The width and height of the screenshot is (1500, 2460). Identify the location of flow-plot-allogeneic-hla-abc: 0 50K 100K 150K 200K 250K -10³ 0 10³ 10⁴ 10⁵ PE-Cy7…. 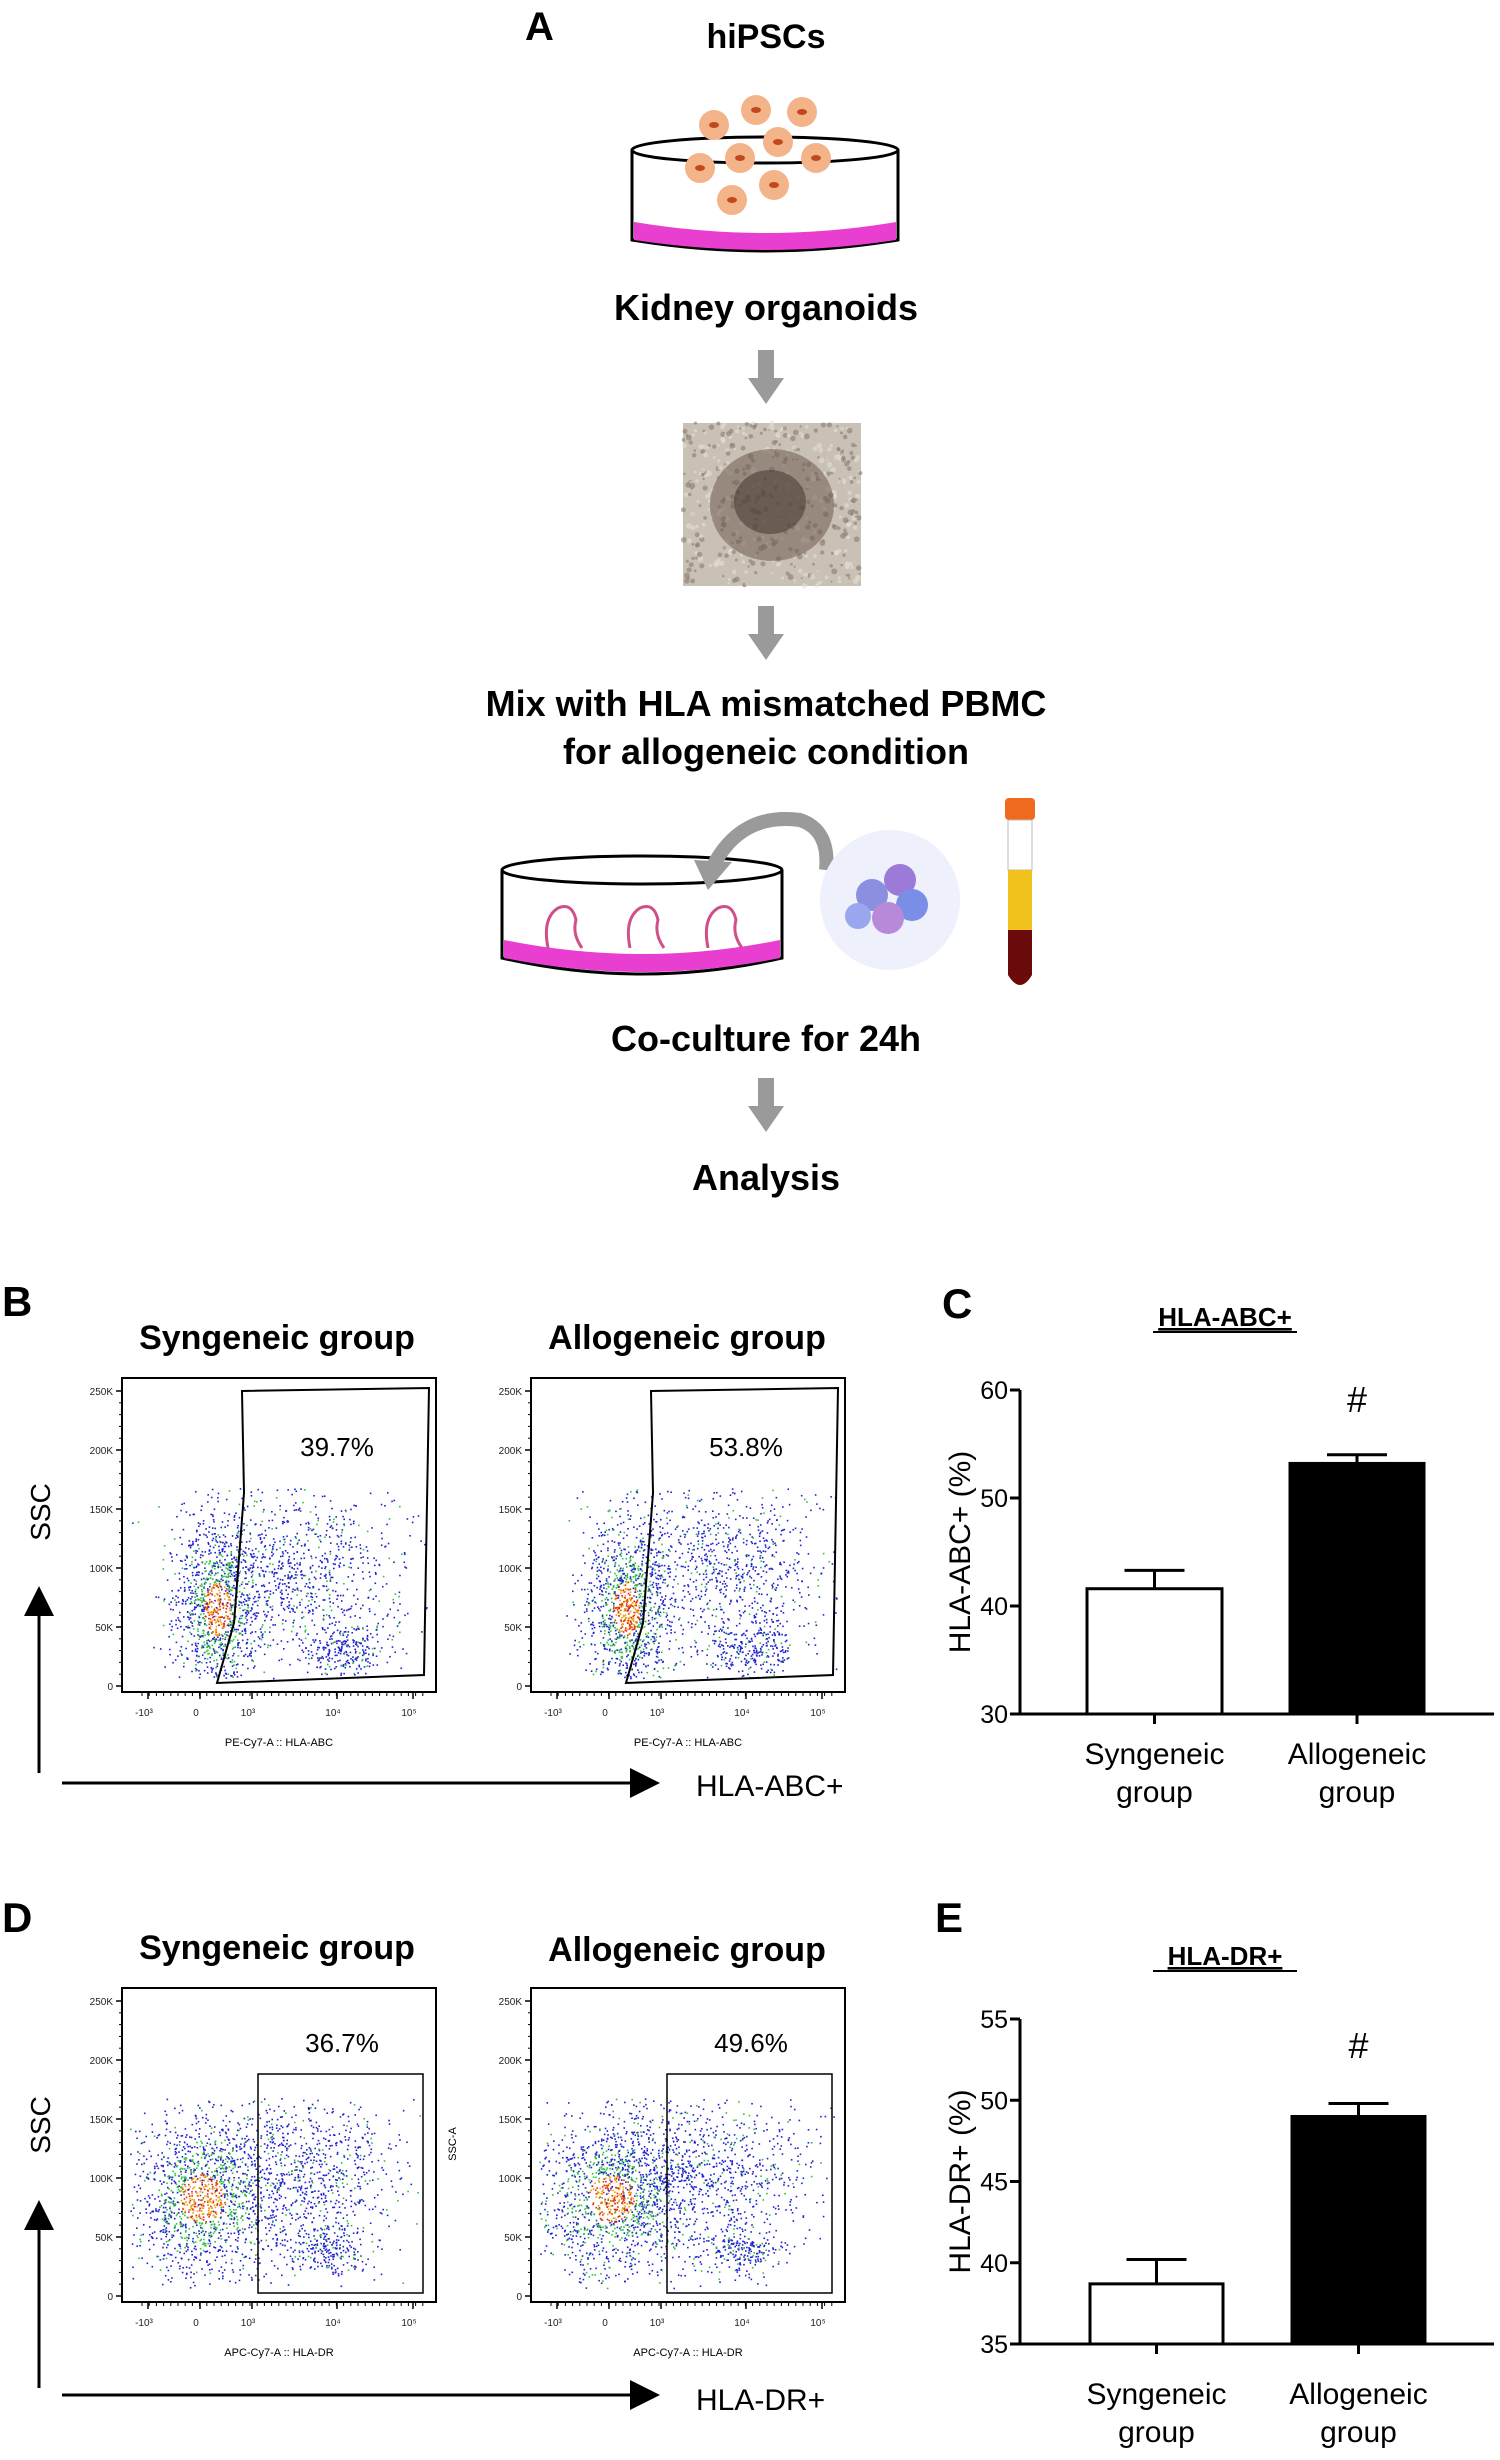
(672, 1563).